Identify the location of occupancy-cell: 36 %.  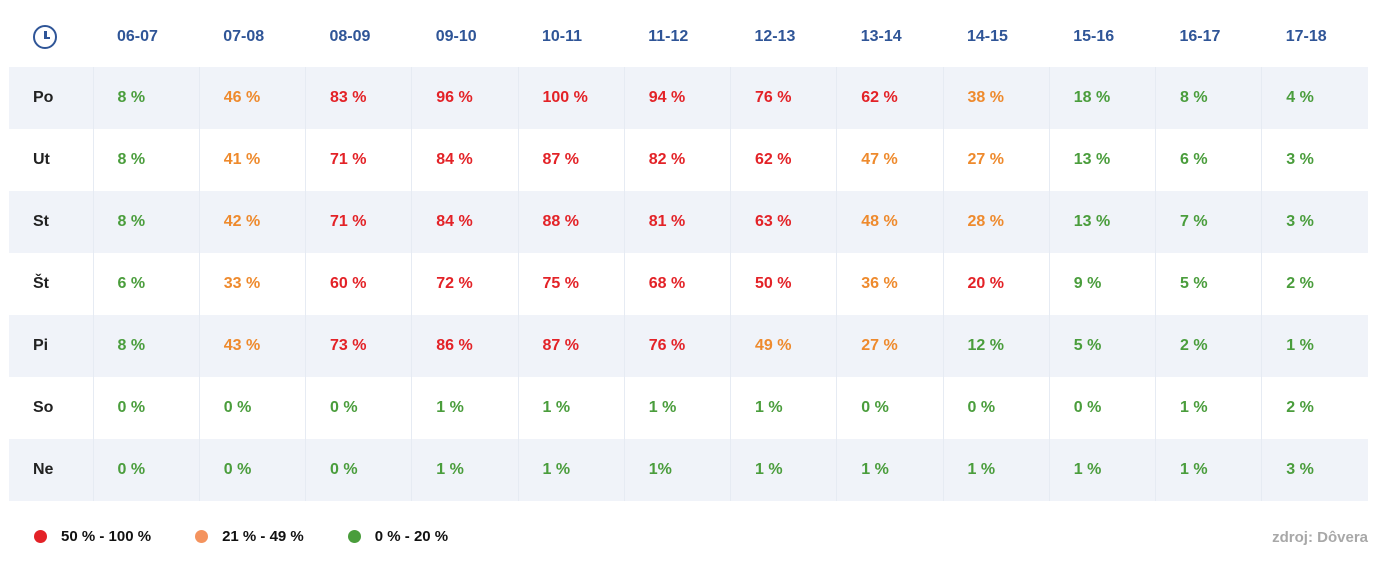
(889, 284).